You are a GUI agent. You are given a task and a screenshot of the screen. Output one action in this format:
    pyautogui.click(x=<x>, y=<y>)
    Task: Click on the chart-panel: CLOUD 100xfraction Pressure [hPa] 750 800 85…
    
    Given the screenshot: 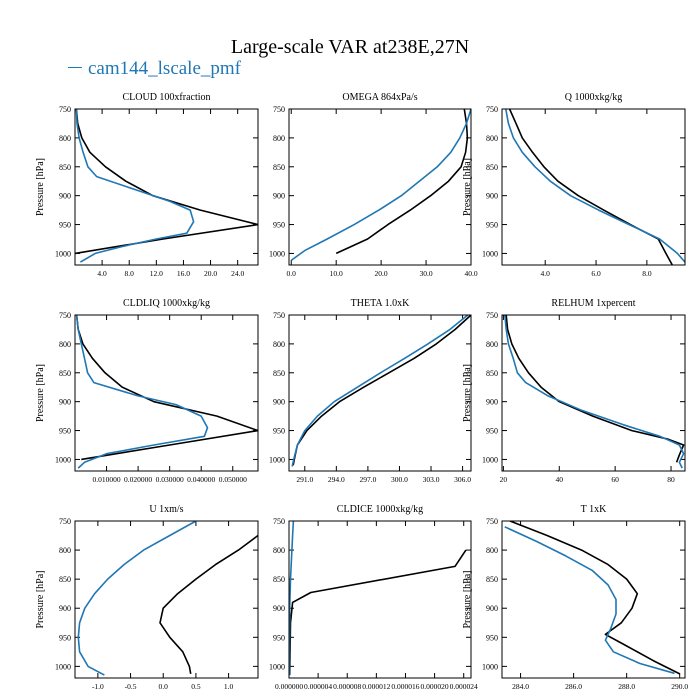 What is the action you would take?
    pyautogui.click(x=147, y=185)
    